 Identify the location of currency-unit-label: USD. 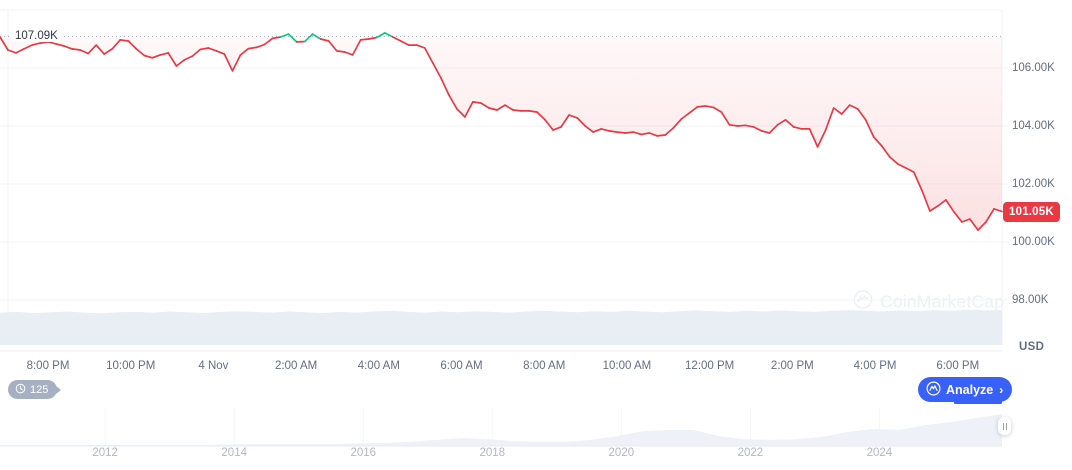
(1032, 347).